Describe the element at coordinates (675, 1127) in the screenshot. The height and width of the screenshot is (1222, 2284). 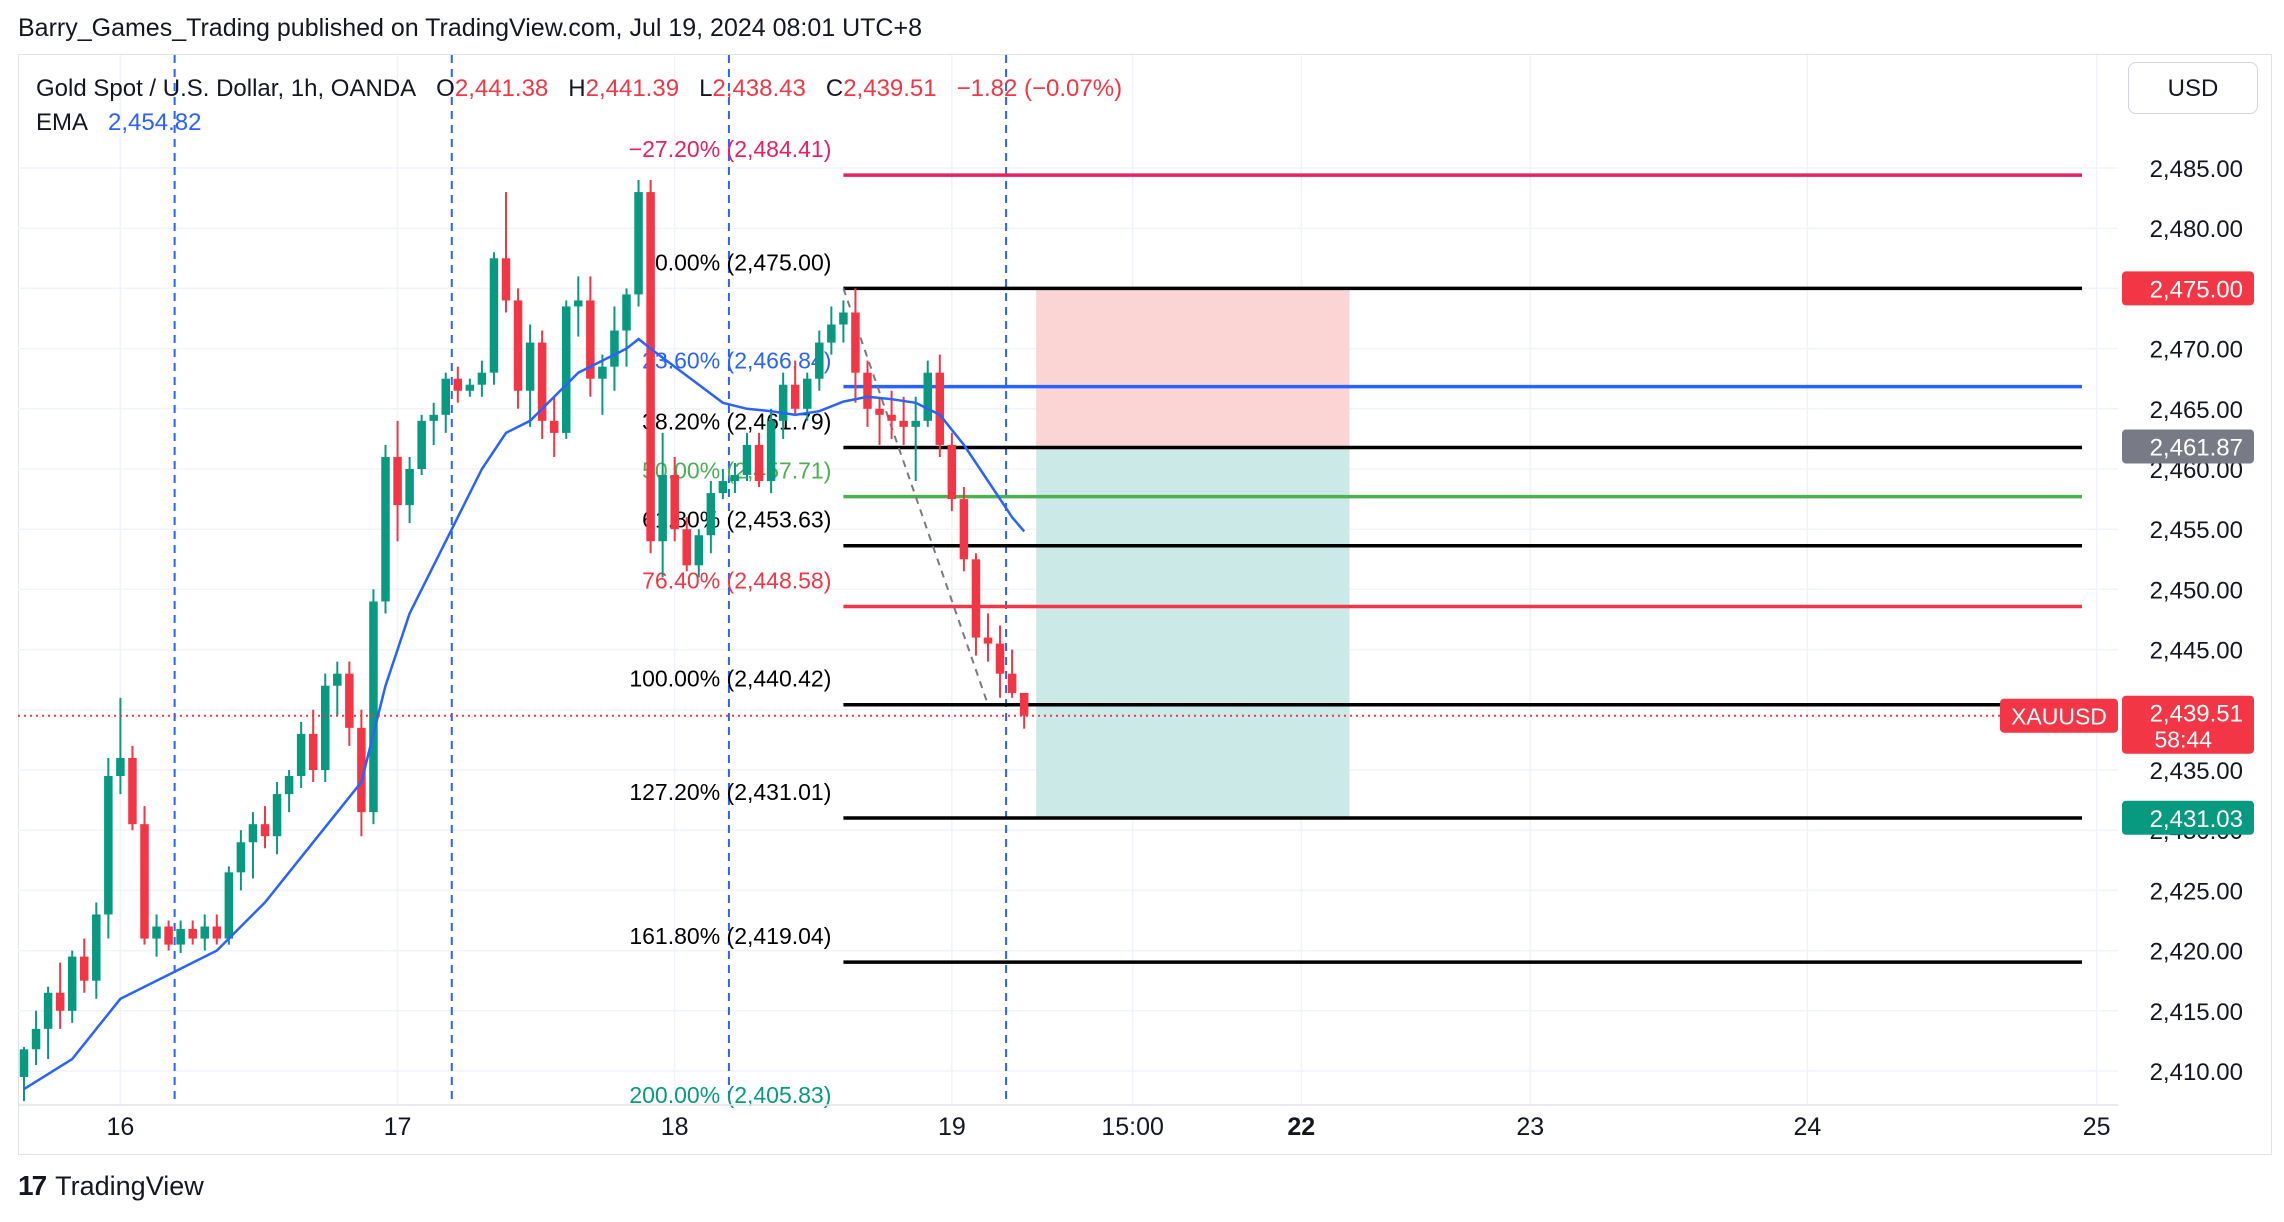
I see `time-tick-label: 18` at that location.